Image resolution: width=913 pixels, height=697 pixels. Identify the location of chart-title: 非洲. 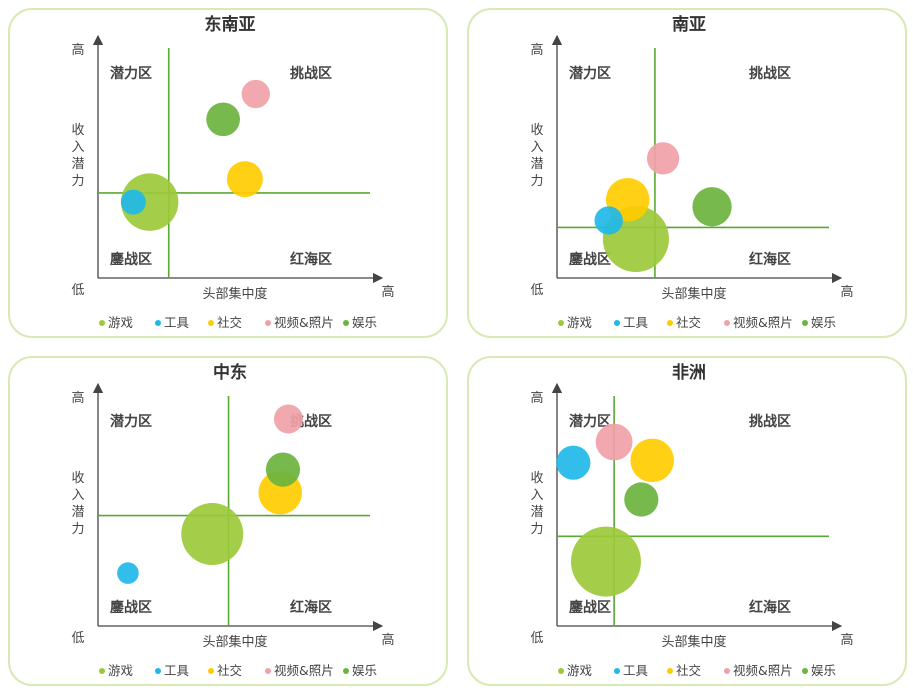
(689, 372).